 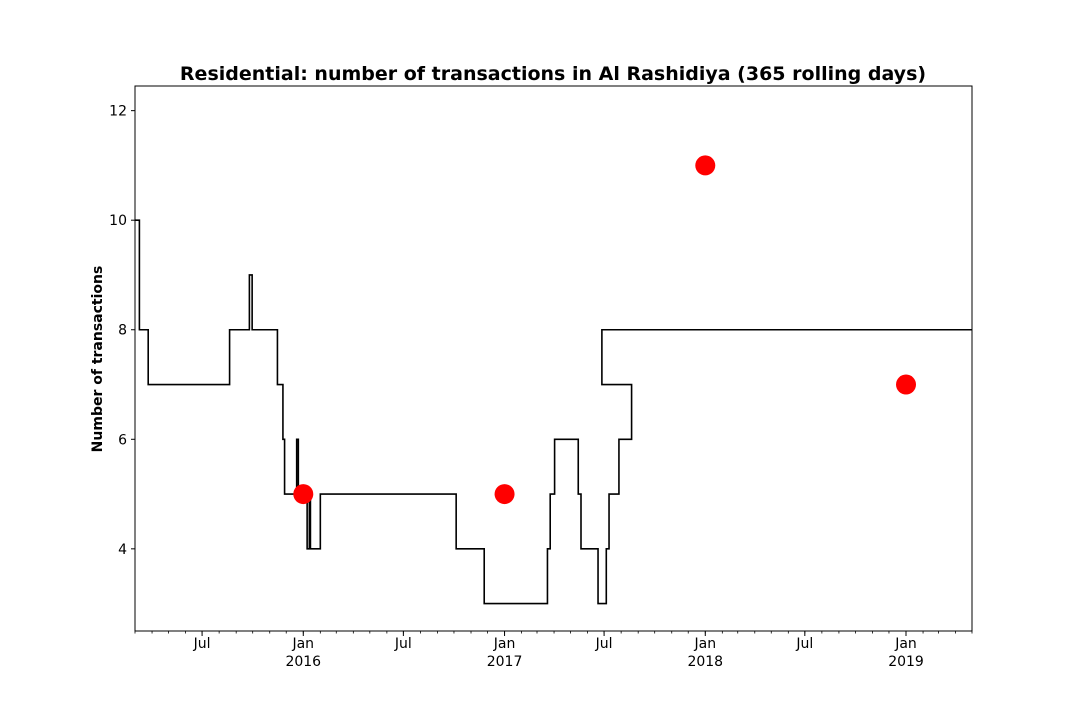 What do you see at coordinates (906, 662) in the screenshot?
I see `x-tick-year-7: 2019` at bounding box center [906, 662].